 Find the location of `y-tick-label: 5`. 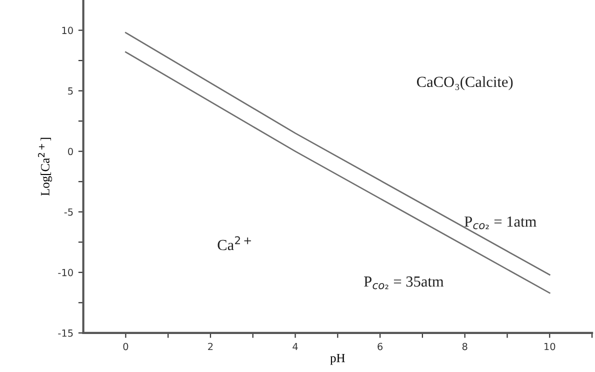

y-tick-label: 5 is located at coordinates (70, 91).